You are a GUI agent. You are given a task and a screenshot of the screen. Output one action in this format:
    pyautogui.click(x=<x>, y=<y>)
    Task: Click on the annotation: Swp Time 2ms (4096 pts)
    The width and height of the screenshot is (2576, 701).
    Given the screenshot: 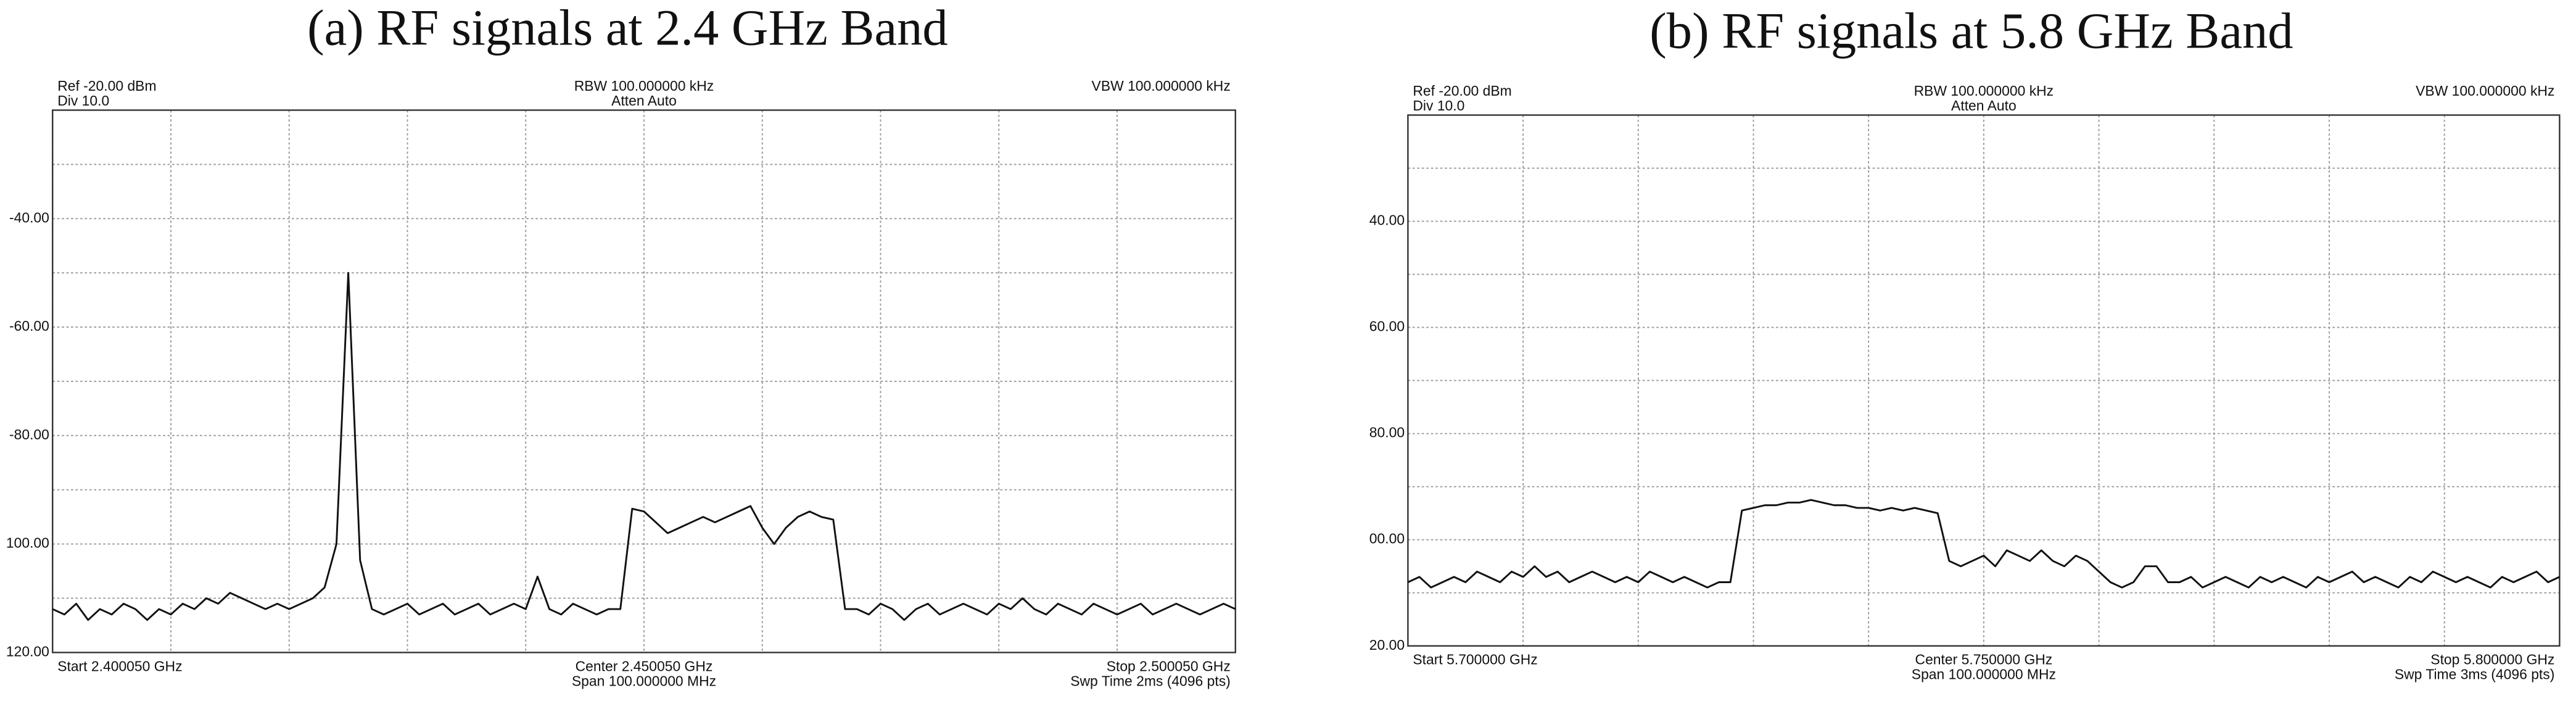 What is the action you would take?
    pyautogui.click(x=1150, y=681)
    